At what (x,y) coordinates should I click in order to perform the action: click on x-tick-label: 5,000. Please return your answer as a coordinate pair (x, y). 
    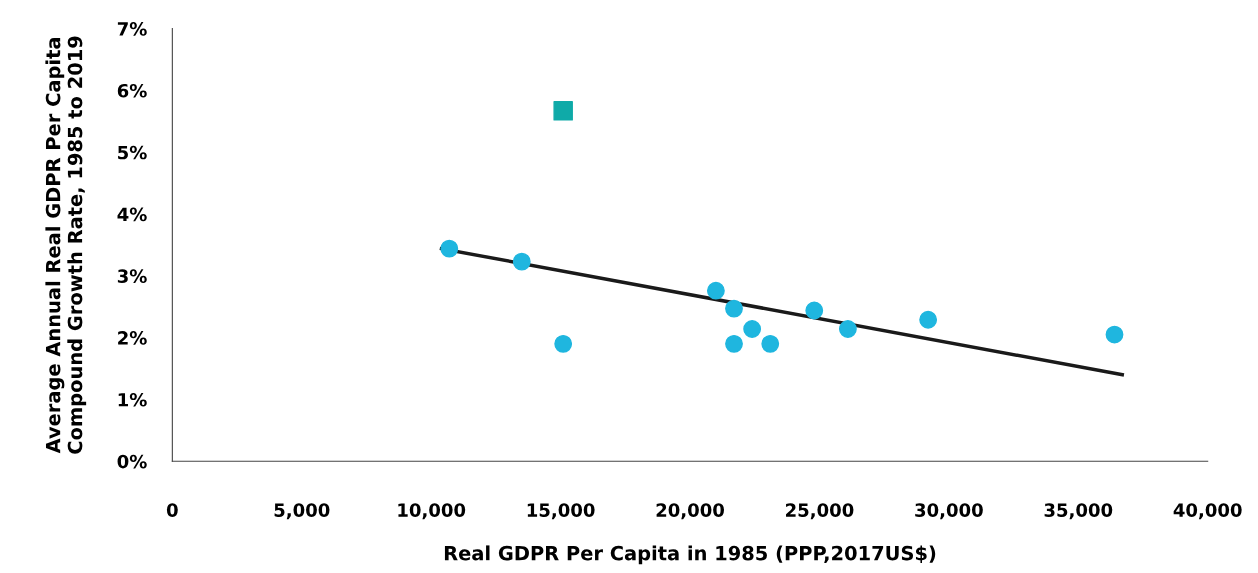
    Looking at the image, I should click on (302, 511).